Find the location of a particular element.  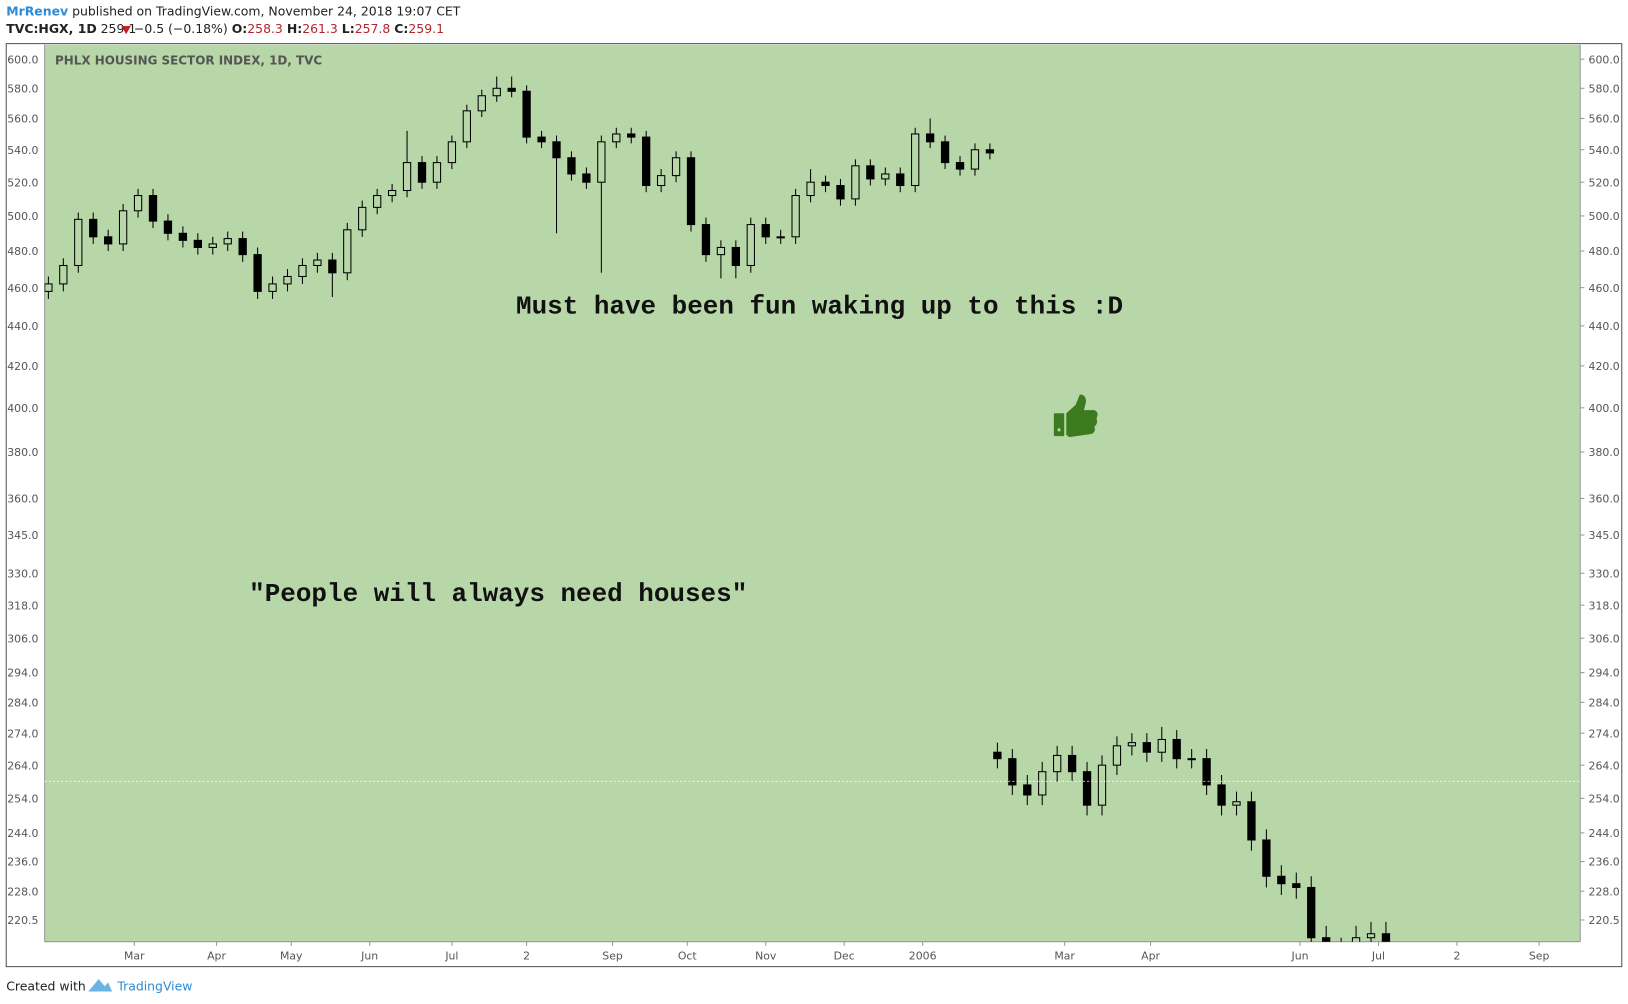

y-tick-label: 440.0 is located at coordinates (1604, 326).